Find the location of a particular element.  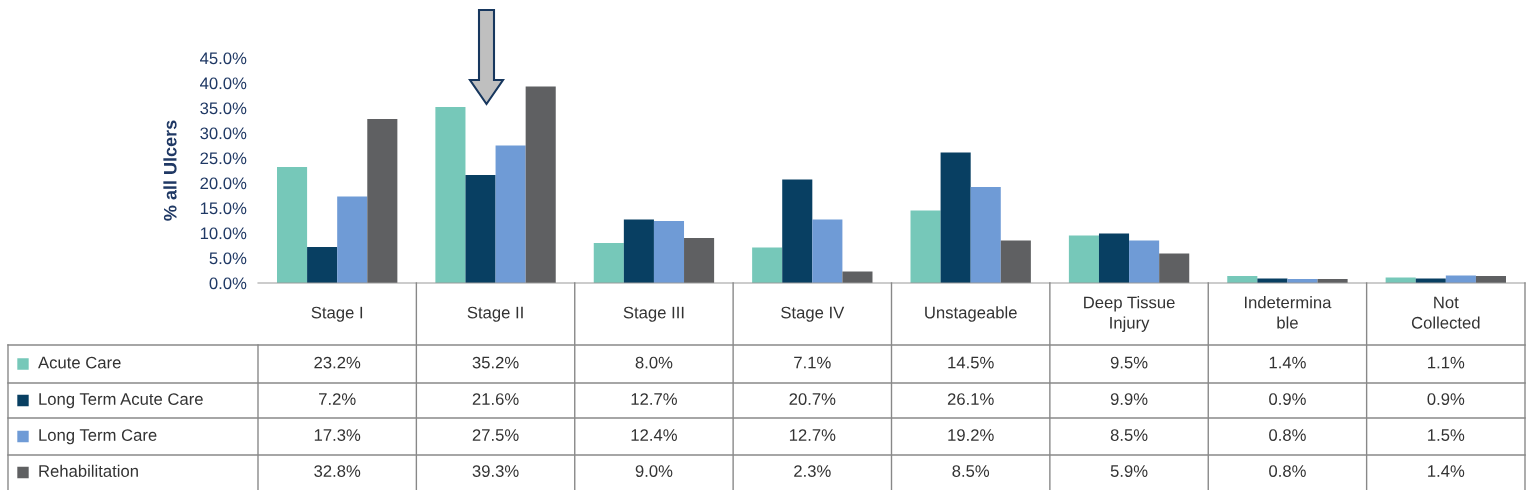

y-tick-label: 30.0% is located at coordinates (223, 133).